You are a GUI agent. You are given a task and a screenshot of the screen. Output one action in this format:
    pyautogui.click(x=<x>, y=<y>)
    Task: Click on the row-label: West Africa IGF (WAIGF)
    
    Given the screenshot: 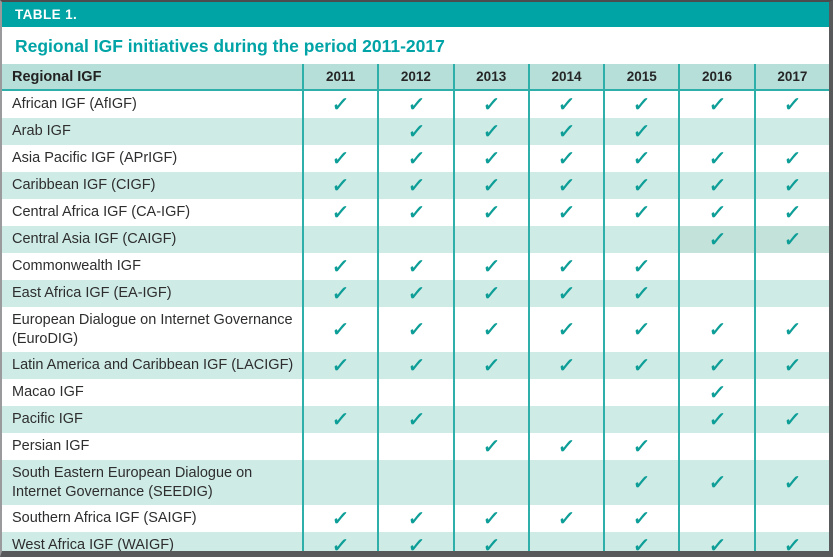 What is the action you would take?
    pyautogui.click(x=93, y=545)
    